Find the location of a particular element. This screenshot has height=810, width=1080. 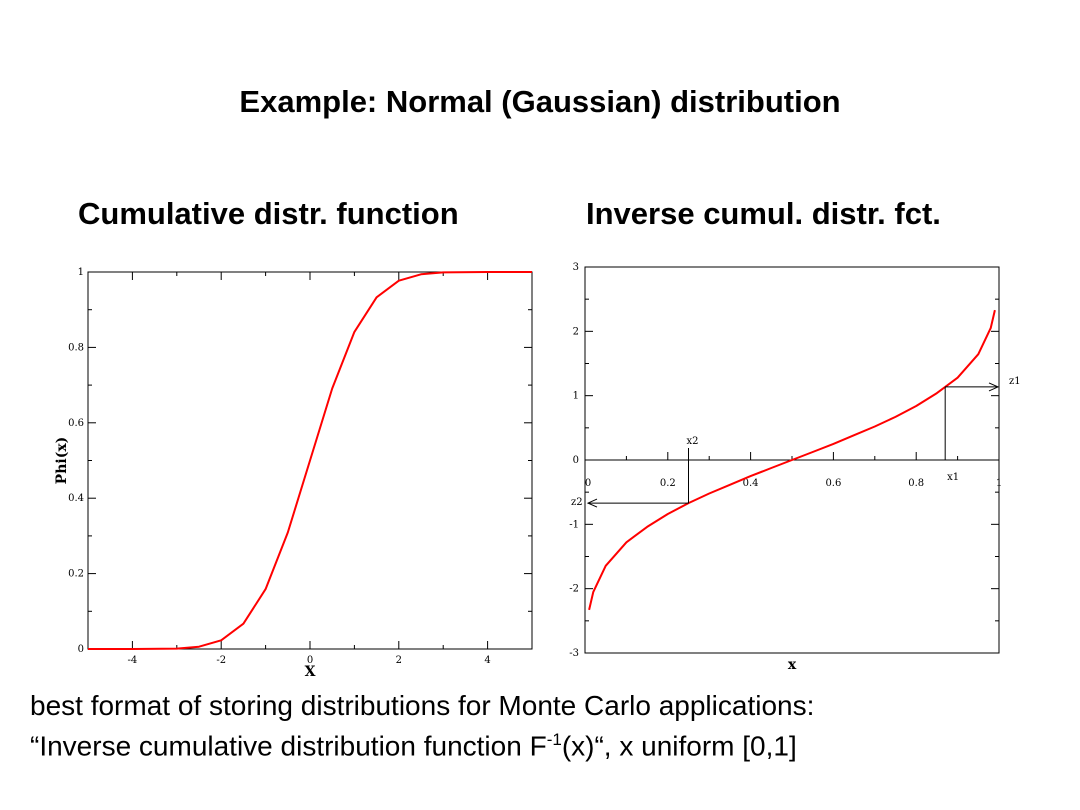

inverse-cdf-heading: Inverse cumul. distr. fct. is located at coordinates (763, 213).